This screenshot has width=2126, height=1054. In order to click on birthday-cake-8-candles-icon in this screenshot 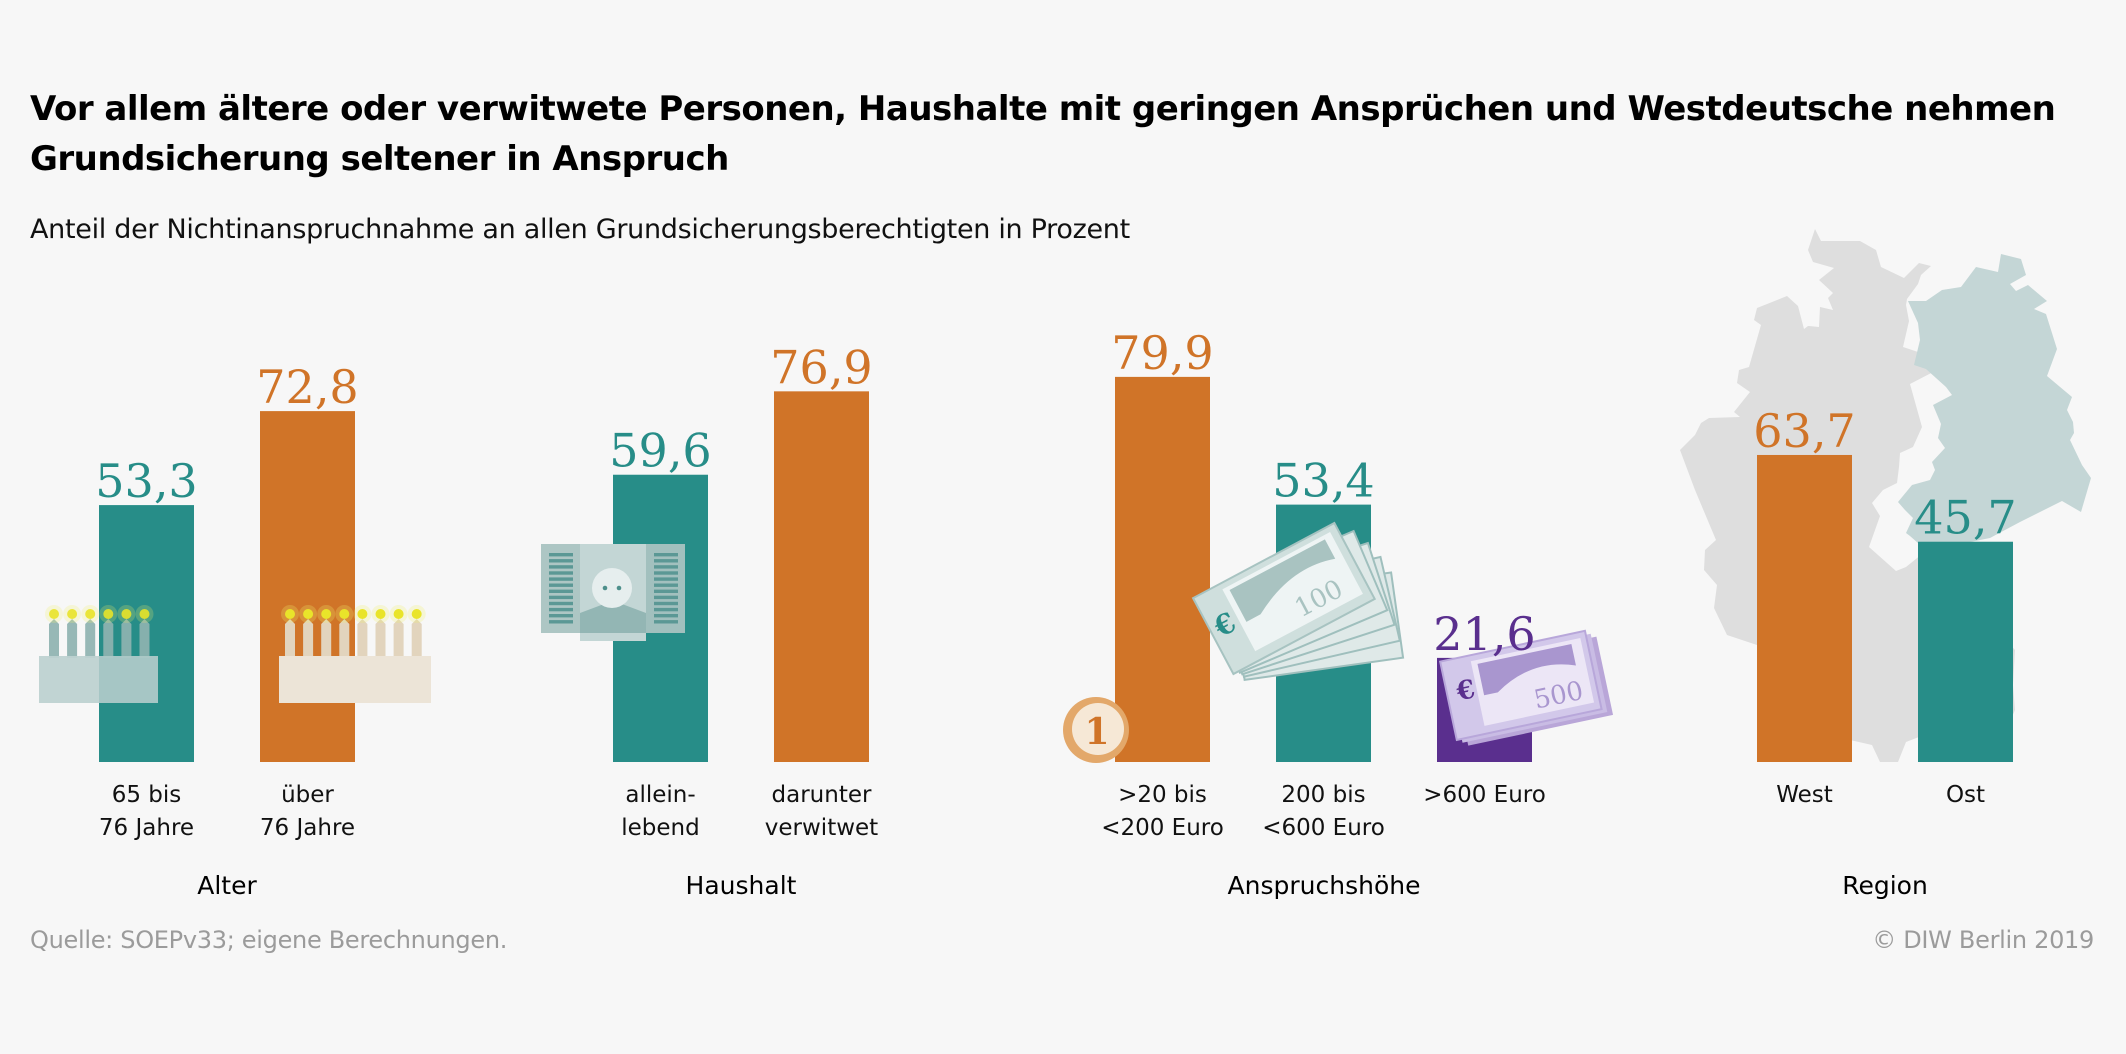, I will do `click(355, 654)`.